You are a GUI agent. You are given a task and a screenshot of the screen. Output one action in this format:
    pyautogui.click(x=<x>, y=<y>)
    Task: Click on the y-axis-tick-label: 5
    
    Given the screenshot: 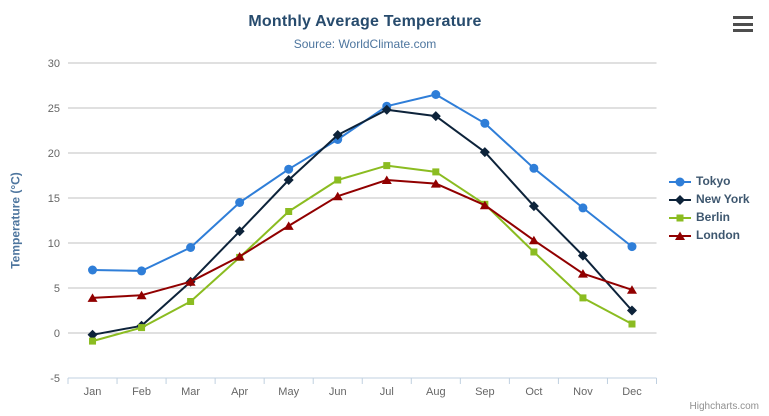 What is the action you would take?
    pyautogui.click(x=57, y=289)
    